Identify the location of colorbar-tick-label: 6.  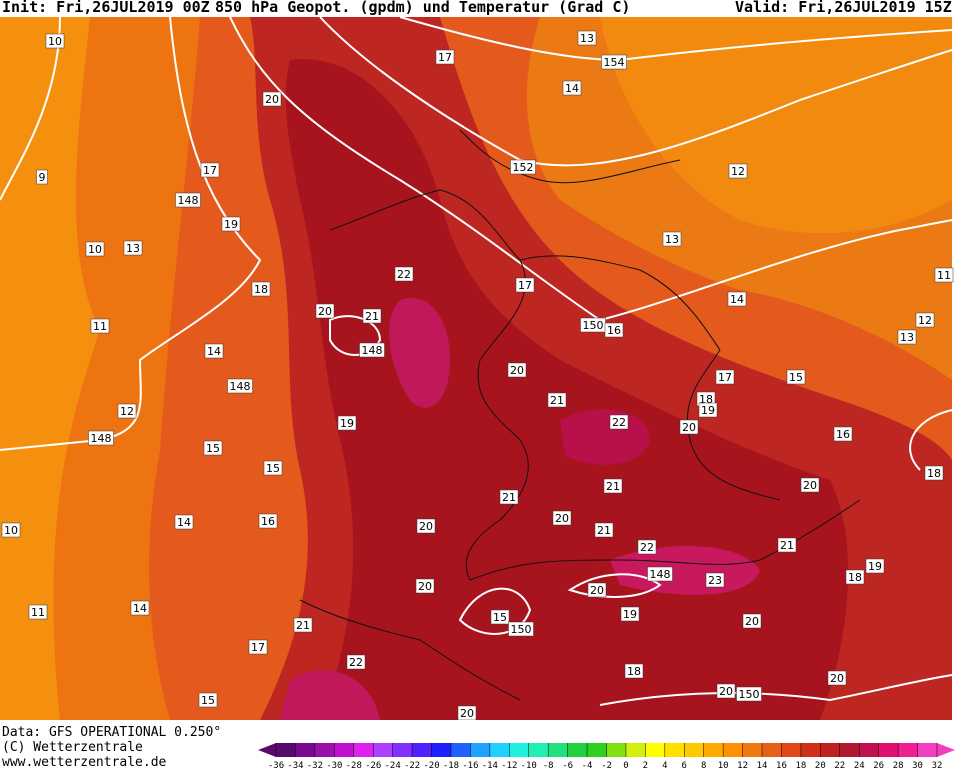
(684, 765).